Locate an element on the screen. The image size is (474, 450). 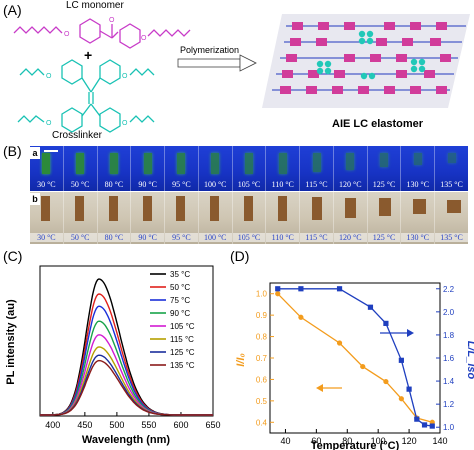
legend-entry: 35 °C is located at coordinates (180, 274).